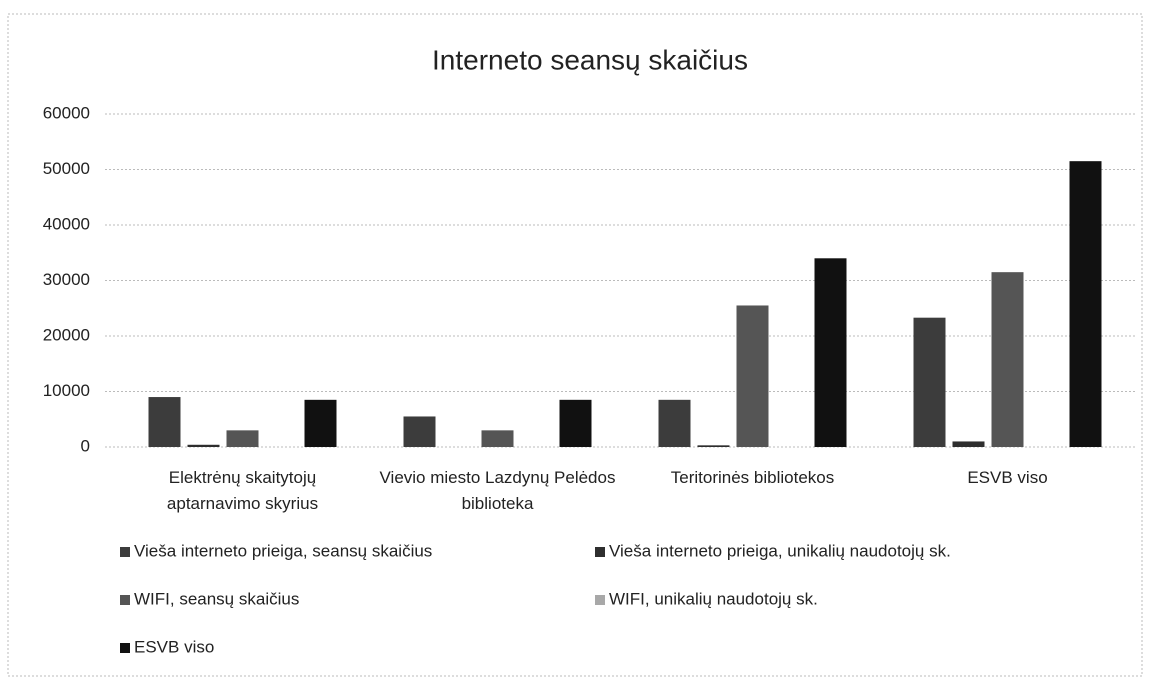 The width and height of the screenshot is (1149, 681). I want to click on x-tick-label: Teritorinės bibliotekos, so click(752, 477).